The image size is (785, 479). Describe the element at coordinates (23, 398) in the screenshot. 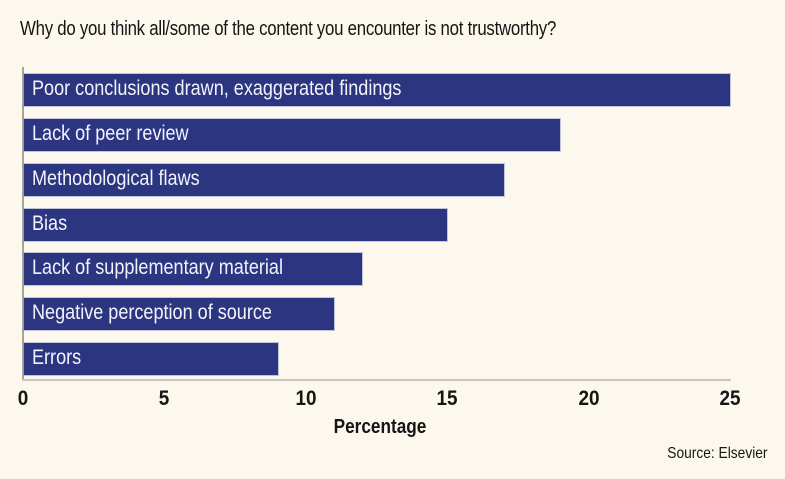

I see `x-tick-label: 0` at that location.